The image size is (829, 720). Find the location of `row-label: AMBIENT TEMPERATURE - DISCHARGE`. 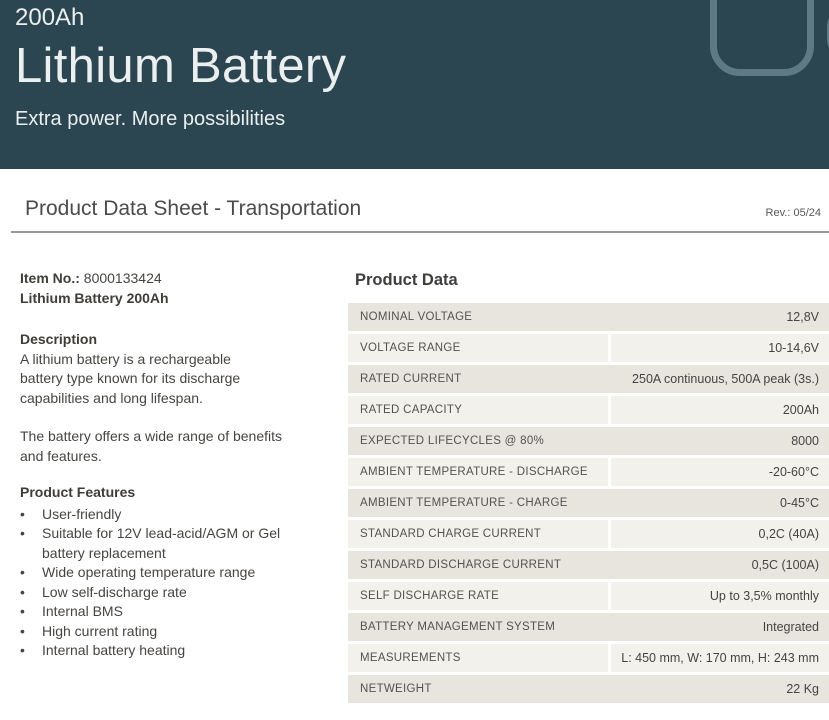

row-label: AMBIENT TEMPERATURE - DISCHARGE is located at coordinates (478, 472).